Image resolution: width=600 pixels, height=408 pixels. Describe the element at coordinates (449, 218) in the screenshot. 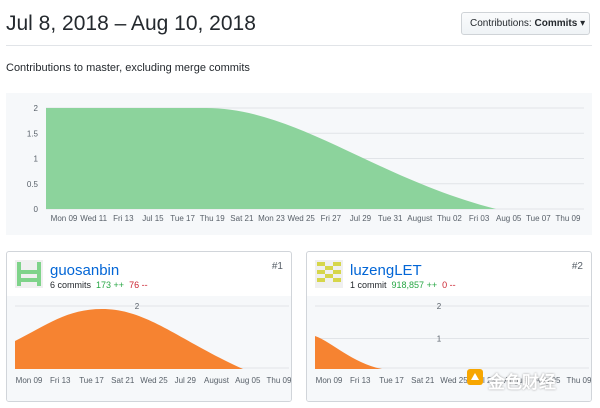

I see `x-tick-label: Thu 02` at that location.